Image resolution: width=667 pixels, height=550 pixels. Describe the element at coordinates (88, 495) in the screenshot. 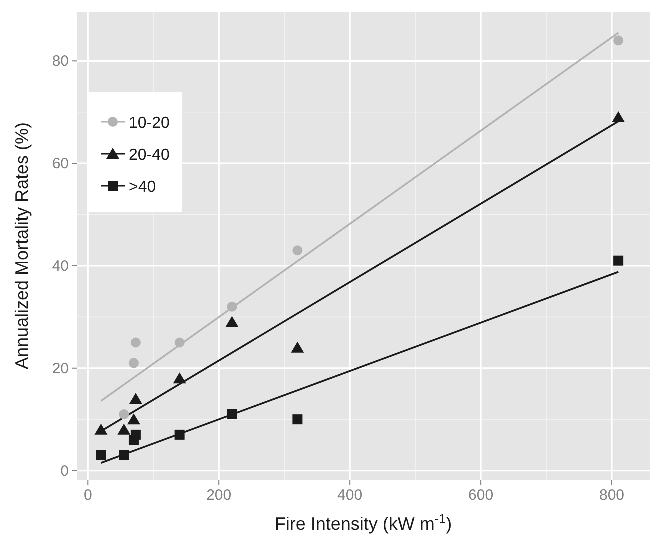

I see `x-tick-label: 0` at that location.